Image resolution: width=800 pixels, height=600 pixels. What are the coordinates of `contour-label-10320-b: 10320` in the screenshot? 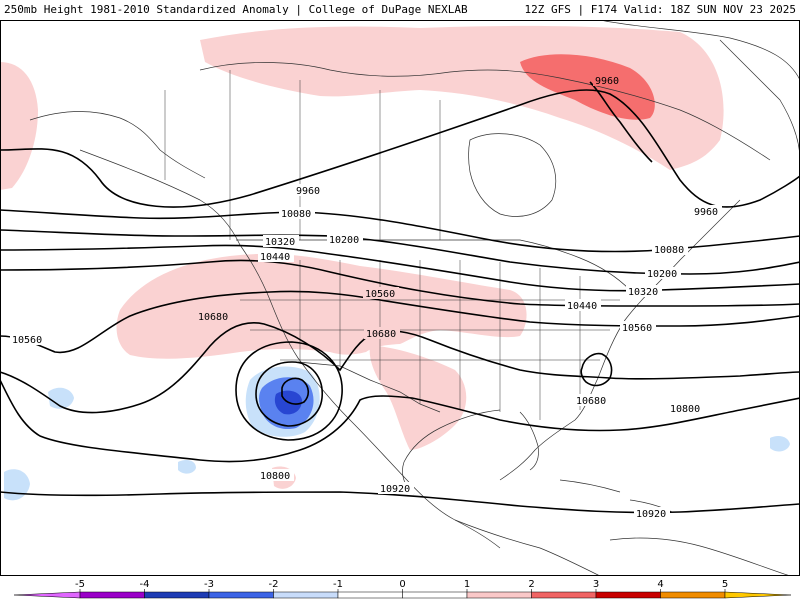 It's located at (643, 292).